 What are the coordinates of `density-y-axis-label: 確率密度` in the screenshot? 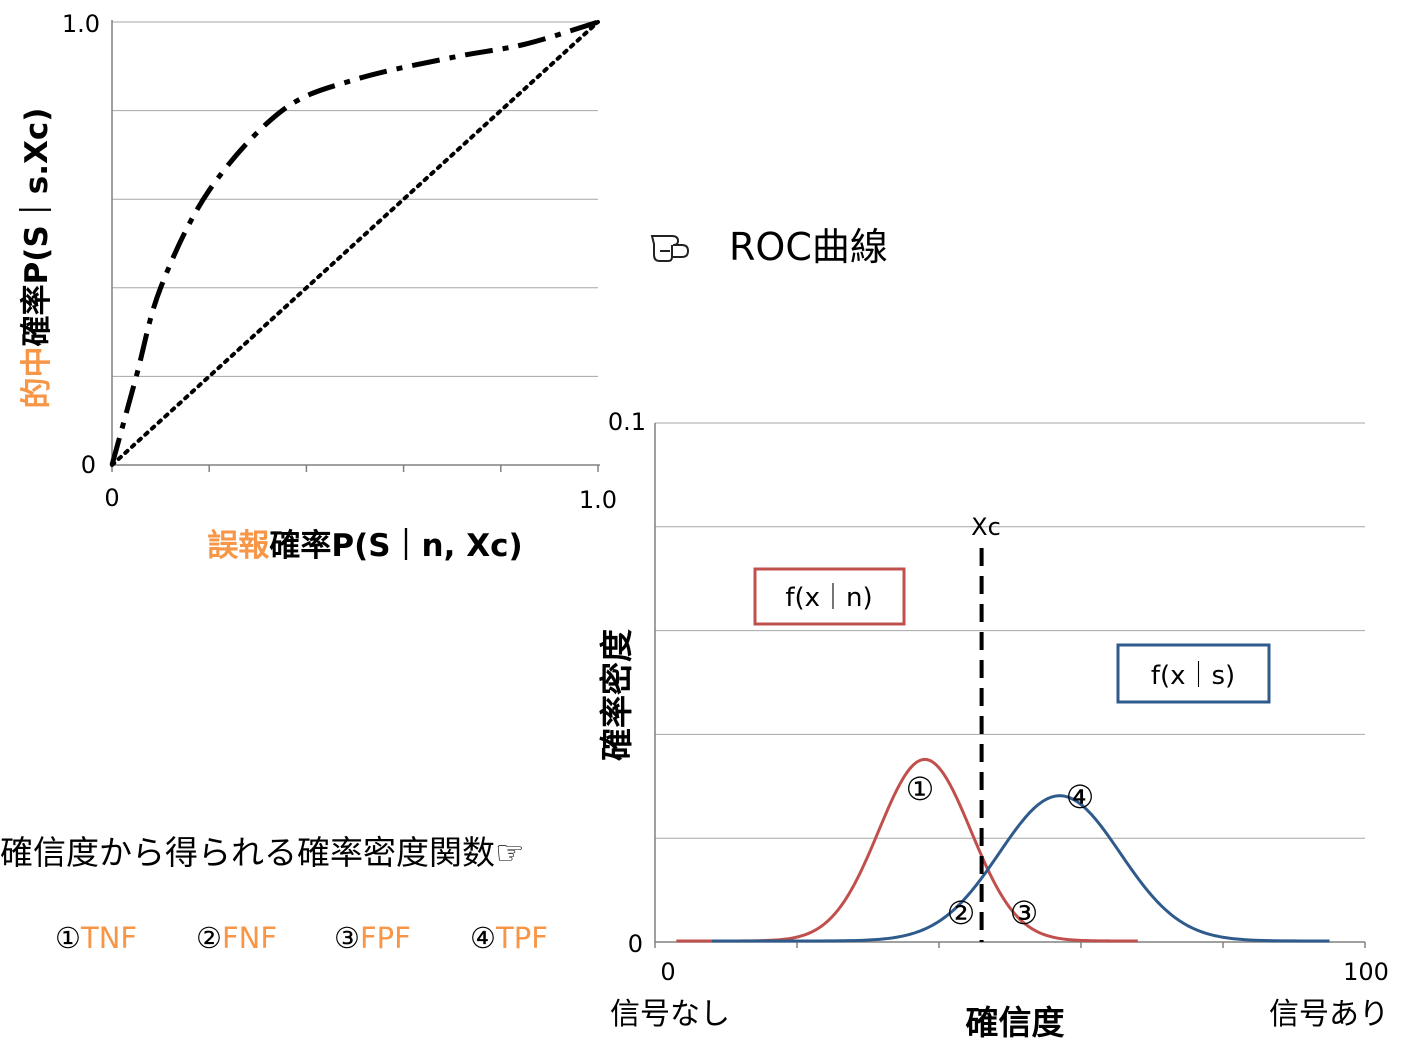 It's located at (616, 695).